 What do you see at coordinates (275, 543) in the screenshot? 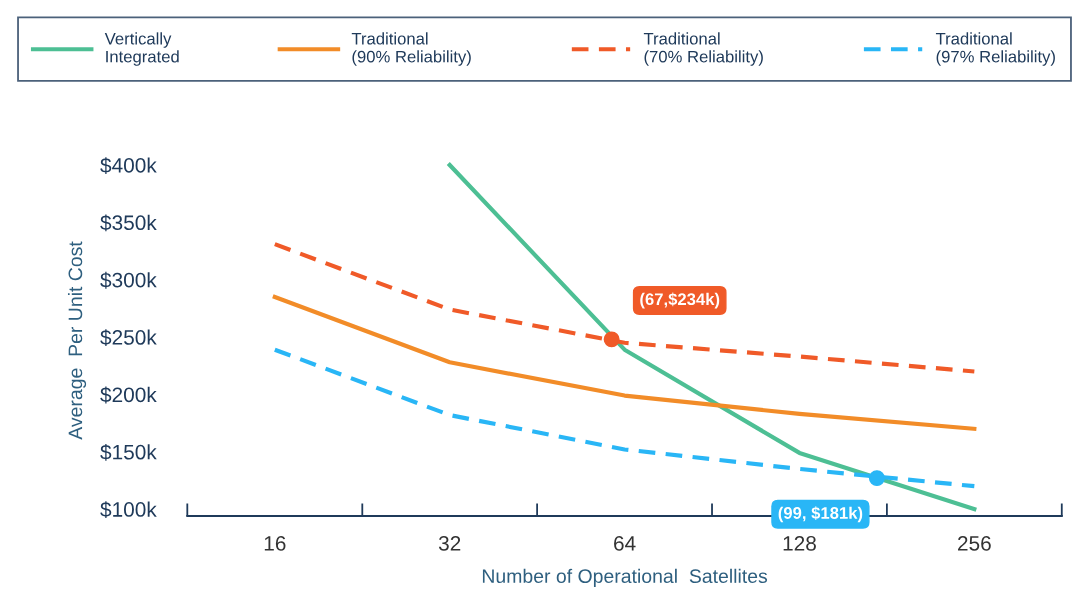
I see `x-tick-label: 16` at bounding box center [275, 543].